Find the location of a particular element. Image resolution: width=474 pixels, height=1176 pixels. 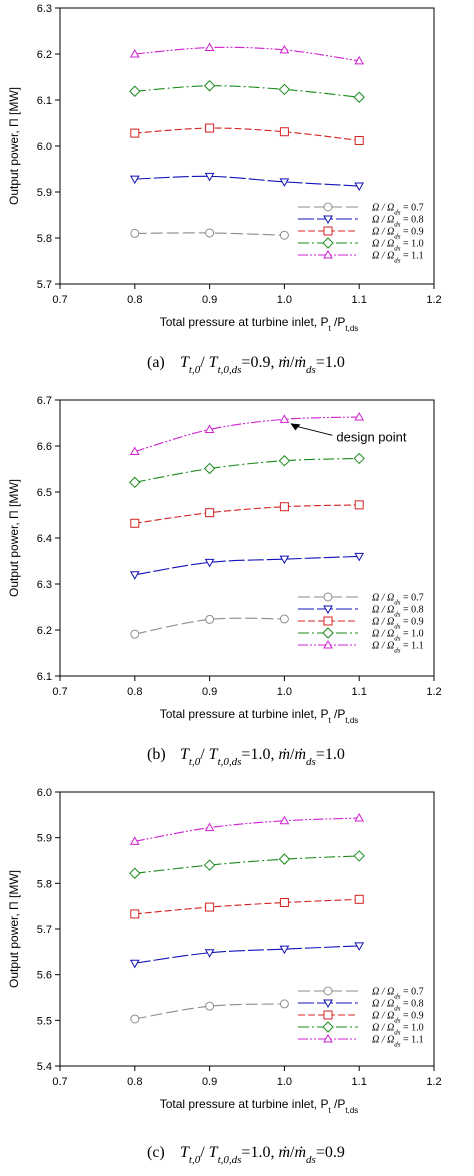

y-tick-label: 5.5 is located at coordinates (44, 1021).